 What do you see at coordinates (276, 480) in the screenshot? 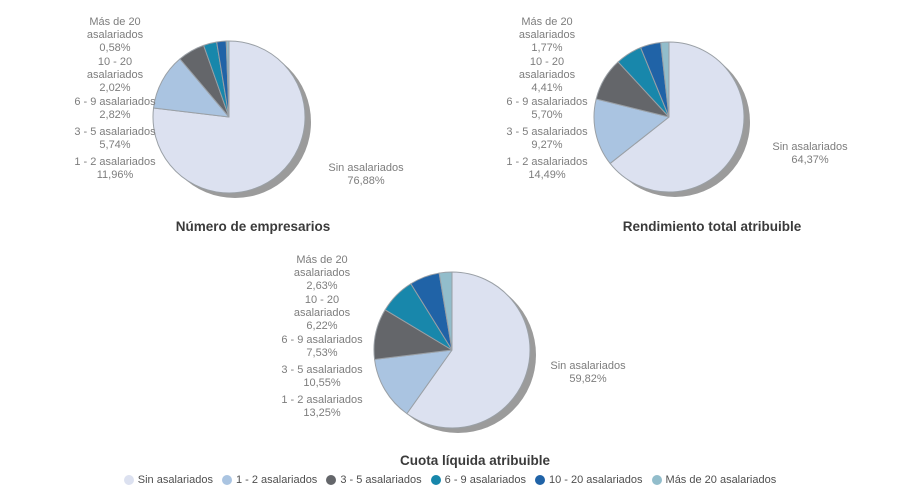
I see `legend-label: 1 - 2 asalariados` at bounding box center [276, 480].